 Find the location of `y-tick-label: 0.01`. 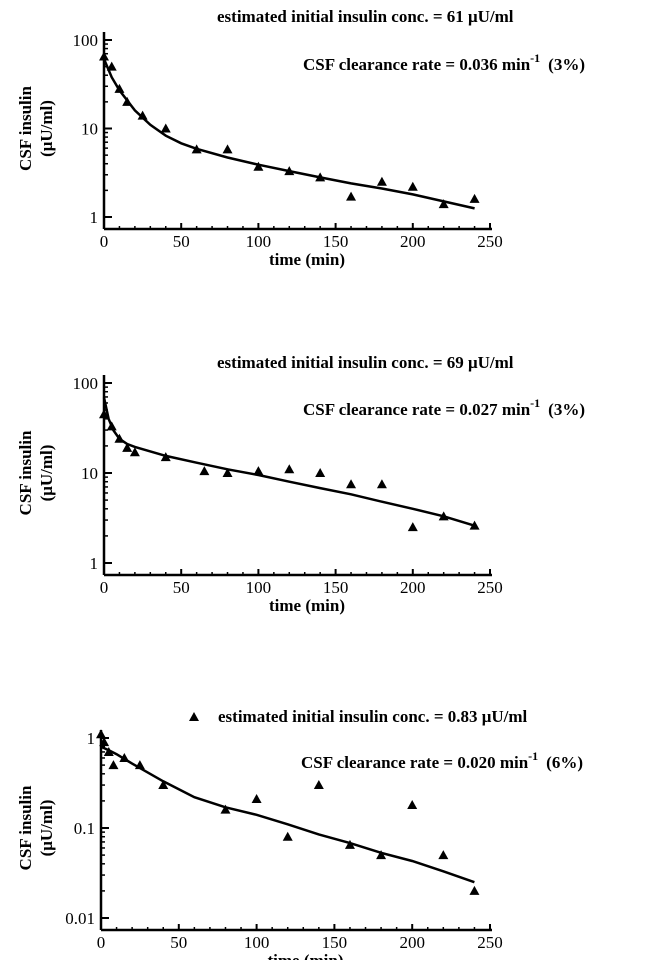

y-tick-label: 0.01 is located at coordinates (80, 918).